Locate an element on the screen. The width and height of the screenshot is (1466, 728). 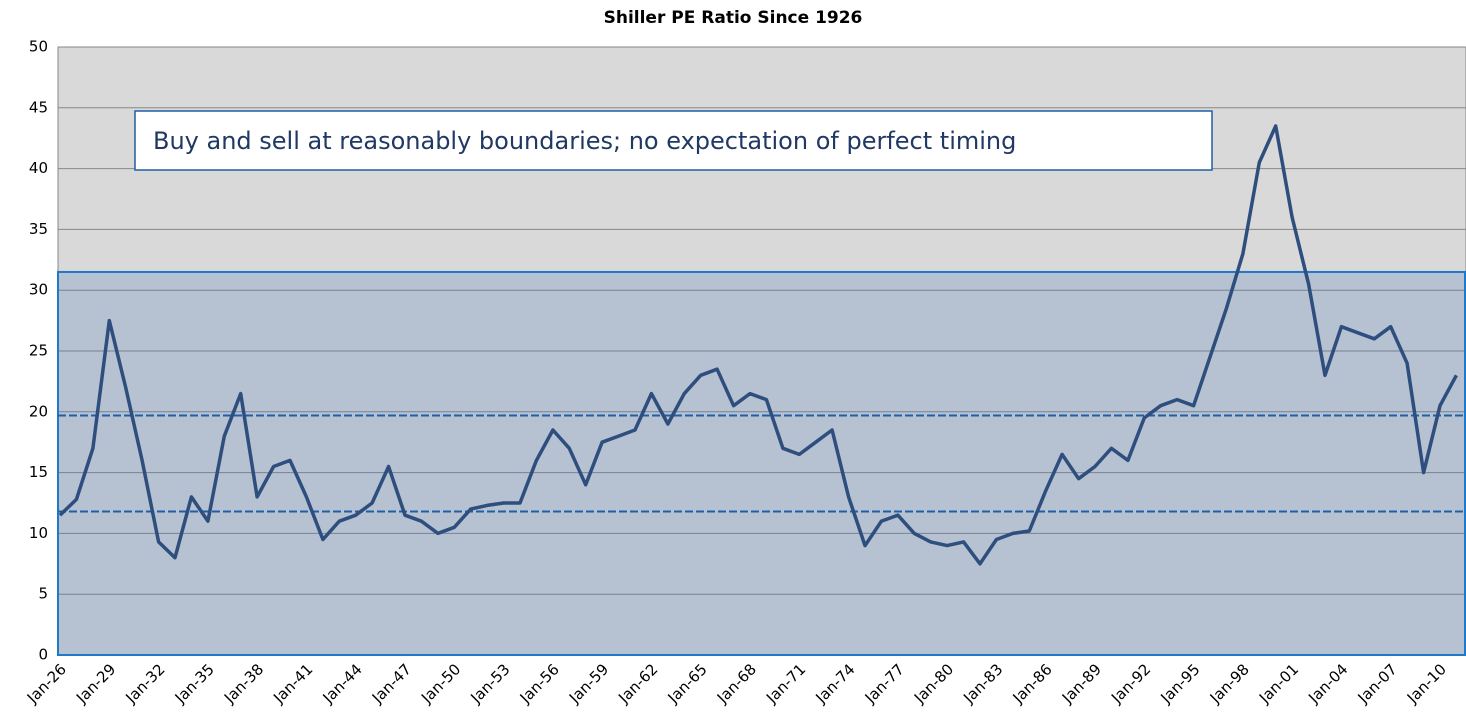
y-tick-label: 40 is located at coordinates (38, 168).